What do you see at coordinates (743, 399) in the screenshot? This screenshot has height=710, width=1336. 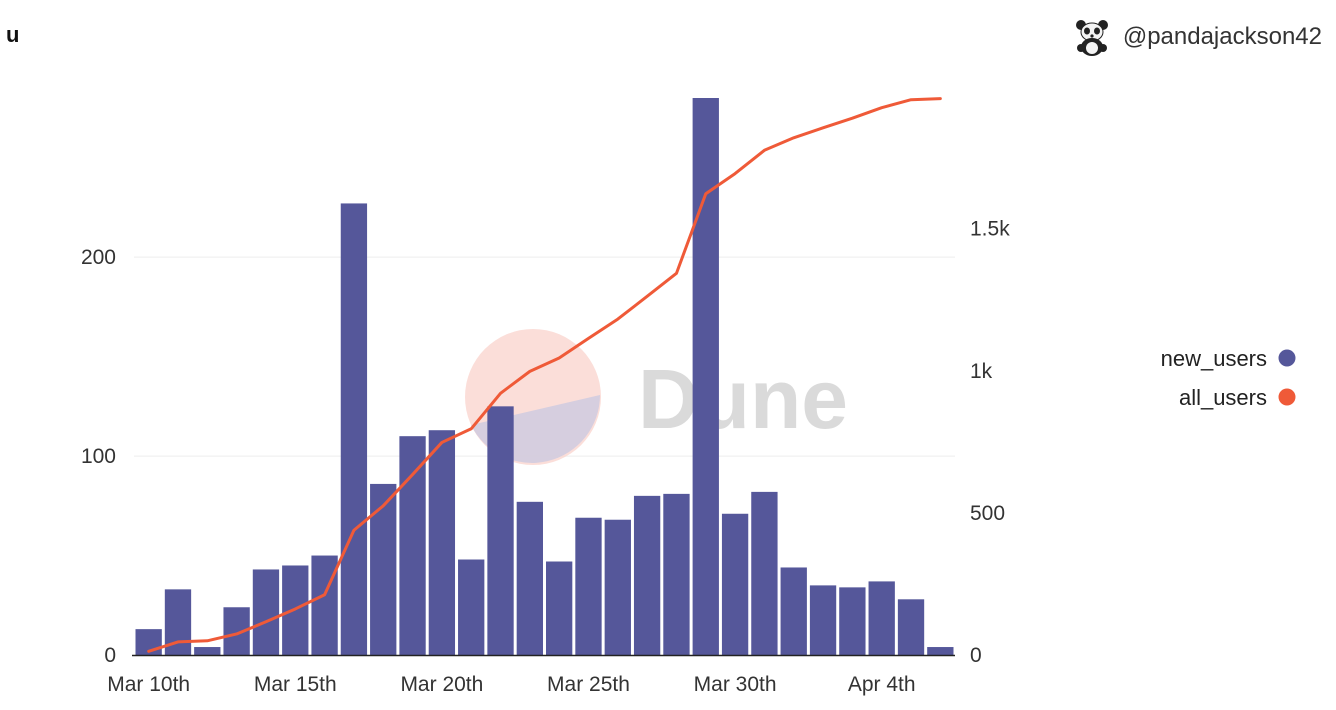 I see `watermark-text: Dune` at bounding box center [743, 399].